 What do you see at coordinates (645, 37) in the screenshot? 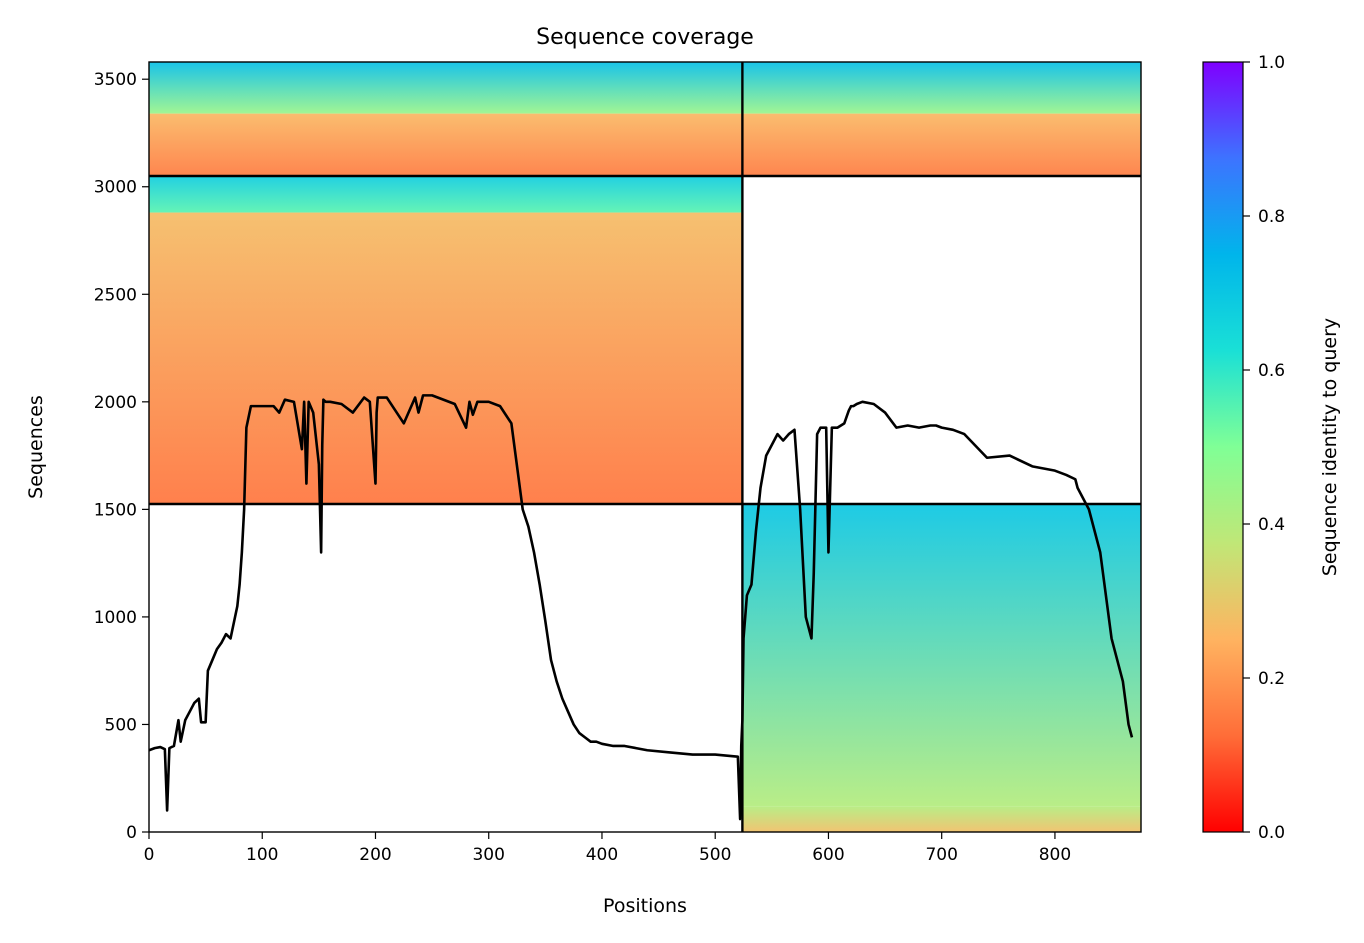
I see `chart-title: Sequence coverage` at bounding box center [645, 37].